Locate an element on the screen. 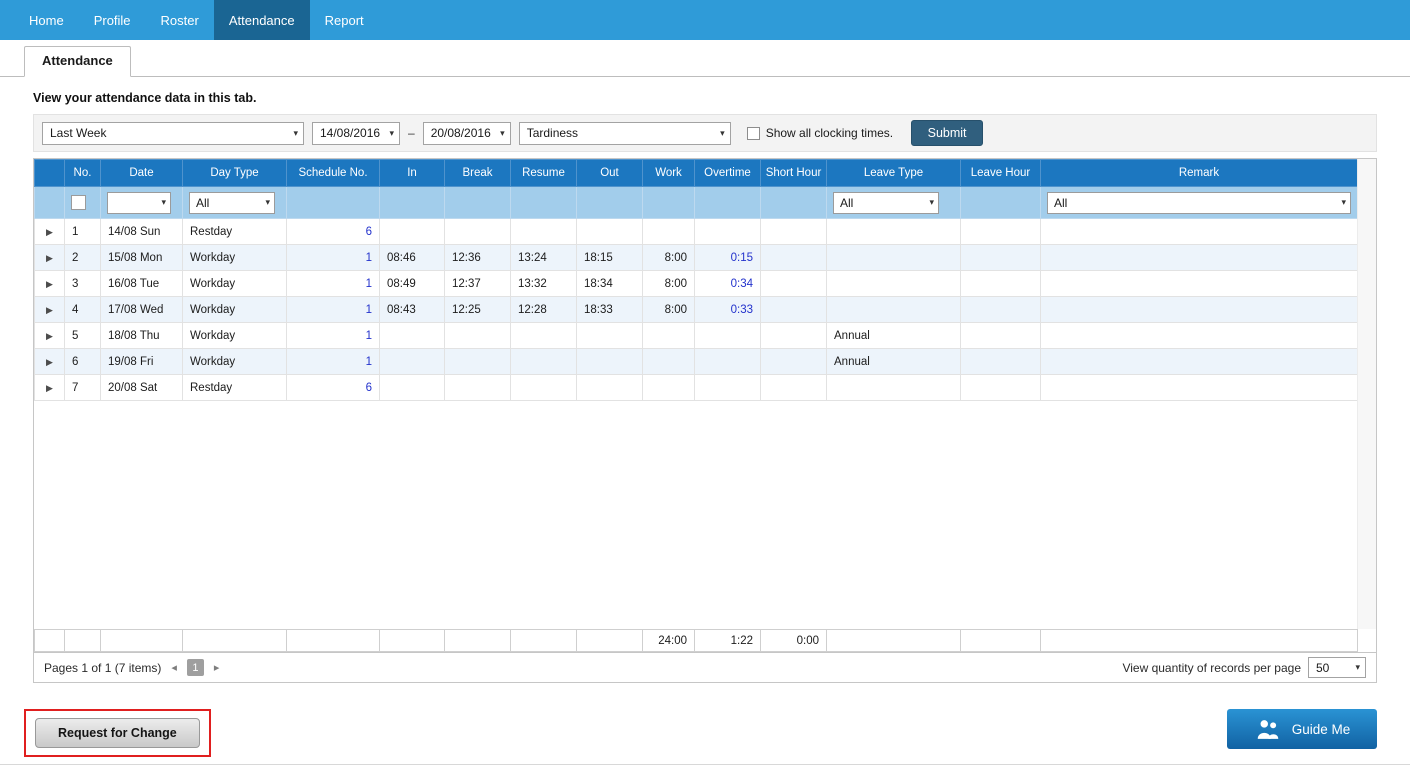 Image resolution: width=1410 pixels, height=773 pixels. intro-text: View your attendance data in this tab. is located at coordinates (145, 98).